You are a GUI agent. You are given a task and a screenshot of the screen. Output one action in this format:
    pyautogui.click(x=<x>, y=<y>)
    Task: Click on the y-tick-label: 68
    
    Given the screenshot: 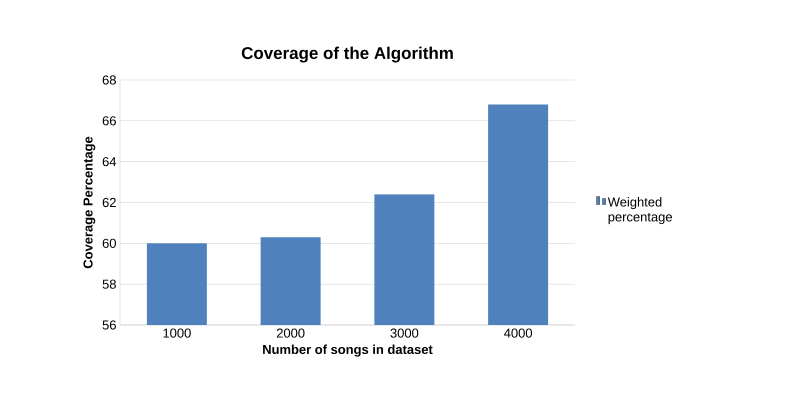 What is the action you would take?
    pyautogui.click(x=109, y=80)
    